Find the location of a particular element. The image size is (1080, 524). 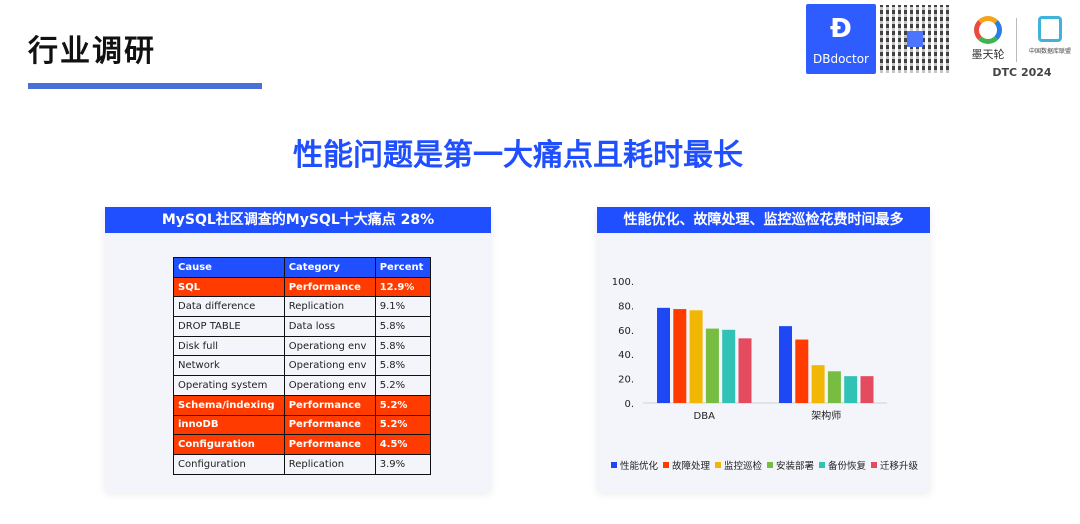

legend-label: 安装部署 is located at coordinates (795, 466).